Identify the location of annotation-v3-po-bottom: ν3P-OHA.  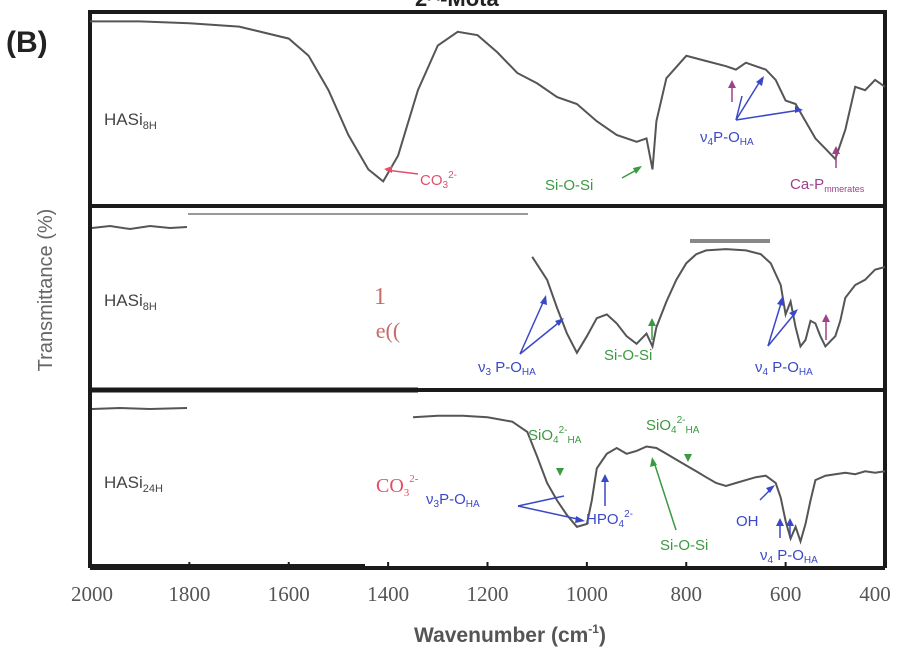
(505, 507).